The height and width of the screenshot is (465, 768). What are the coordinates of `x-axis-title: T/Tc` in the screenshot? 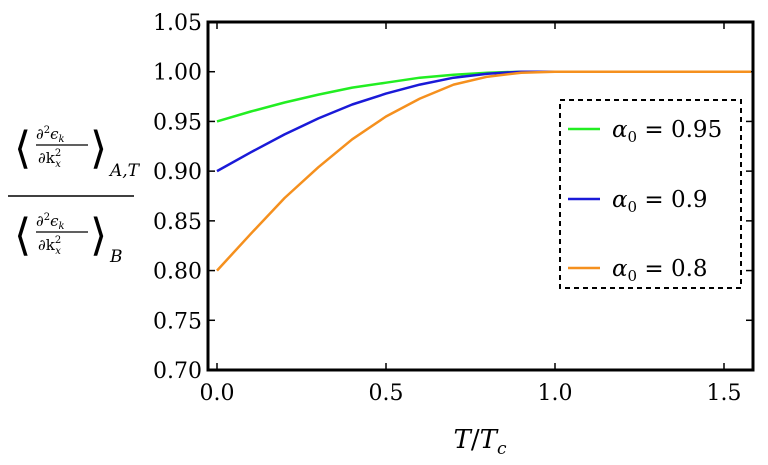 It's located at (480, 442).